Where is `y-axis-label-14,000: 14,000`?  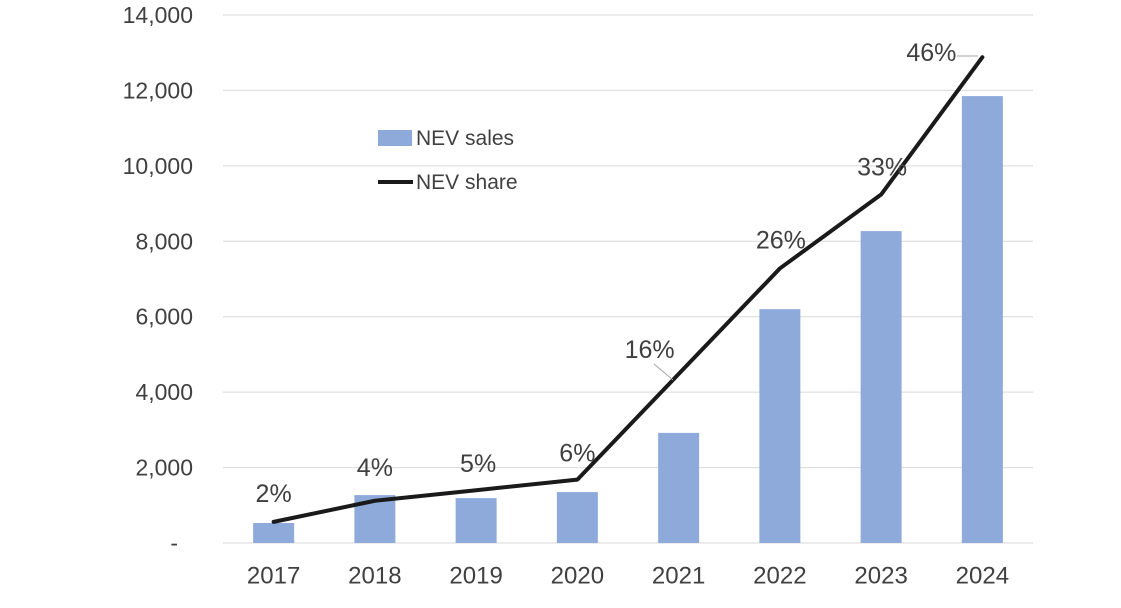
y-axis-label-14,000: 14,000 is located at coordinates (158, 15).